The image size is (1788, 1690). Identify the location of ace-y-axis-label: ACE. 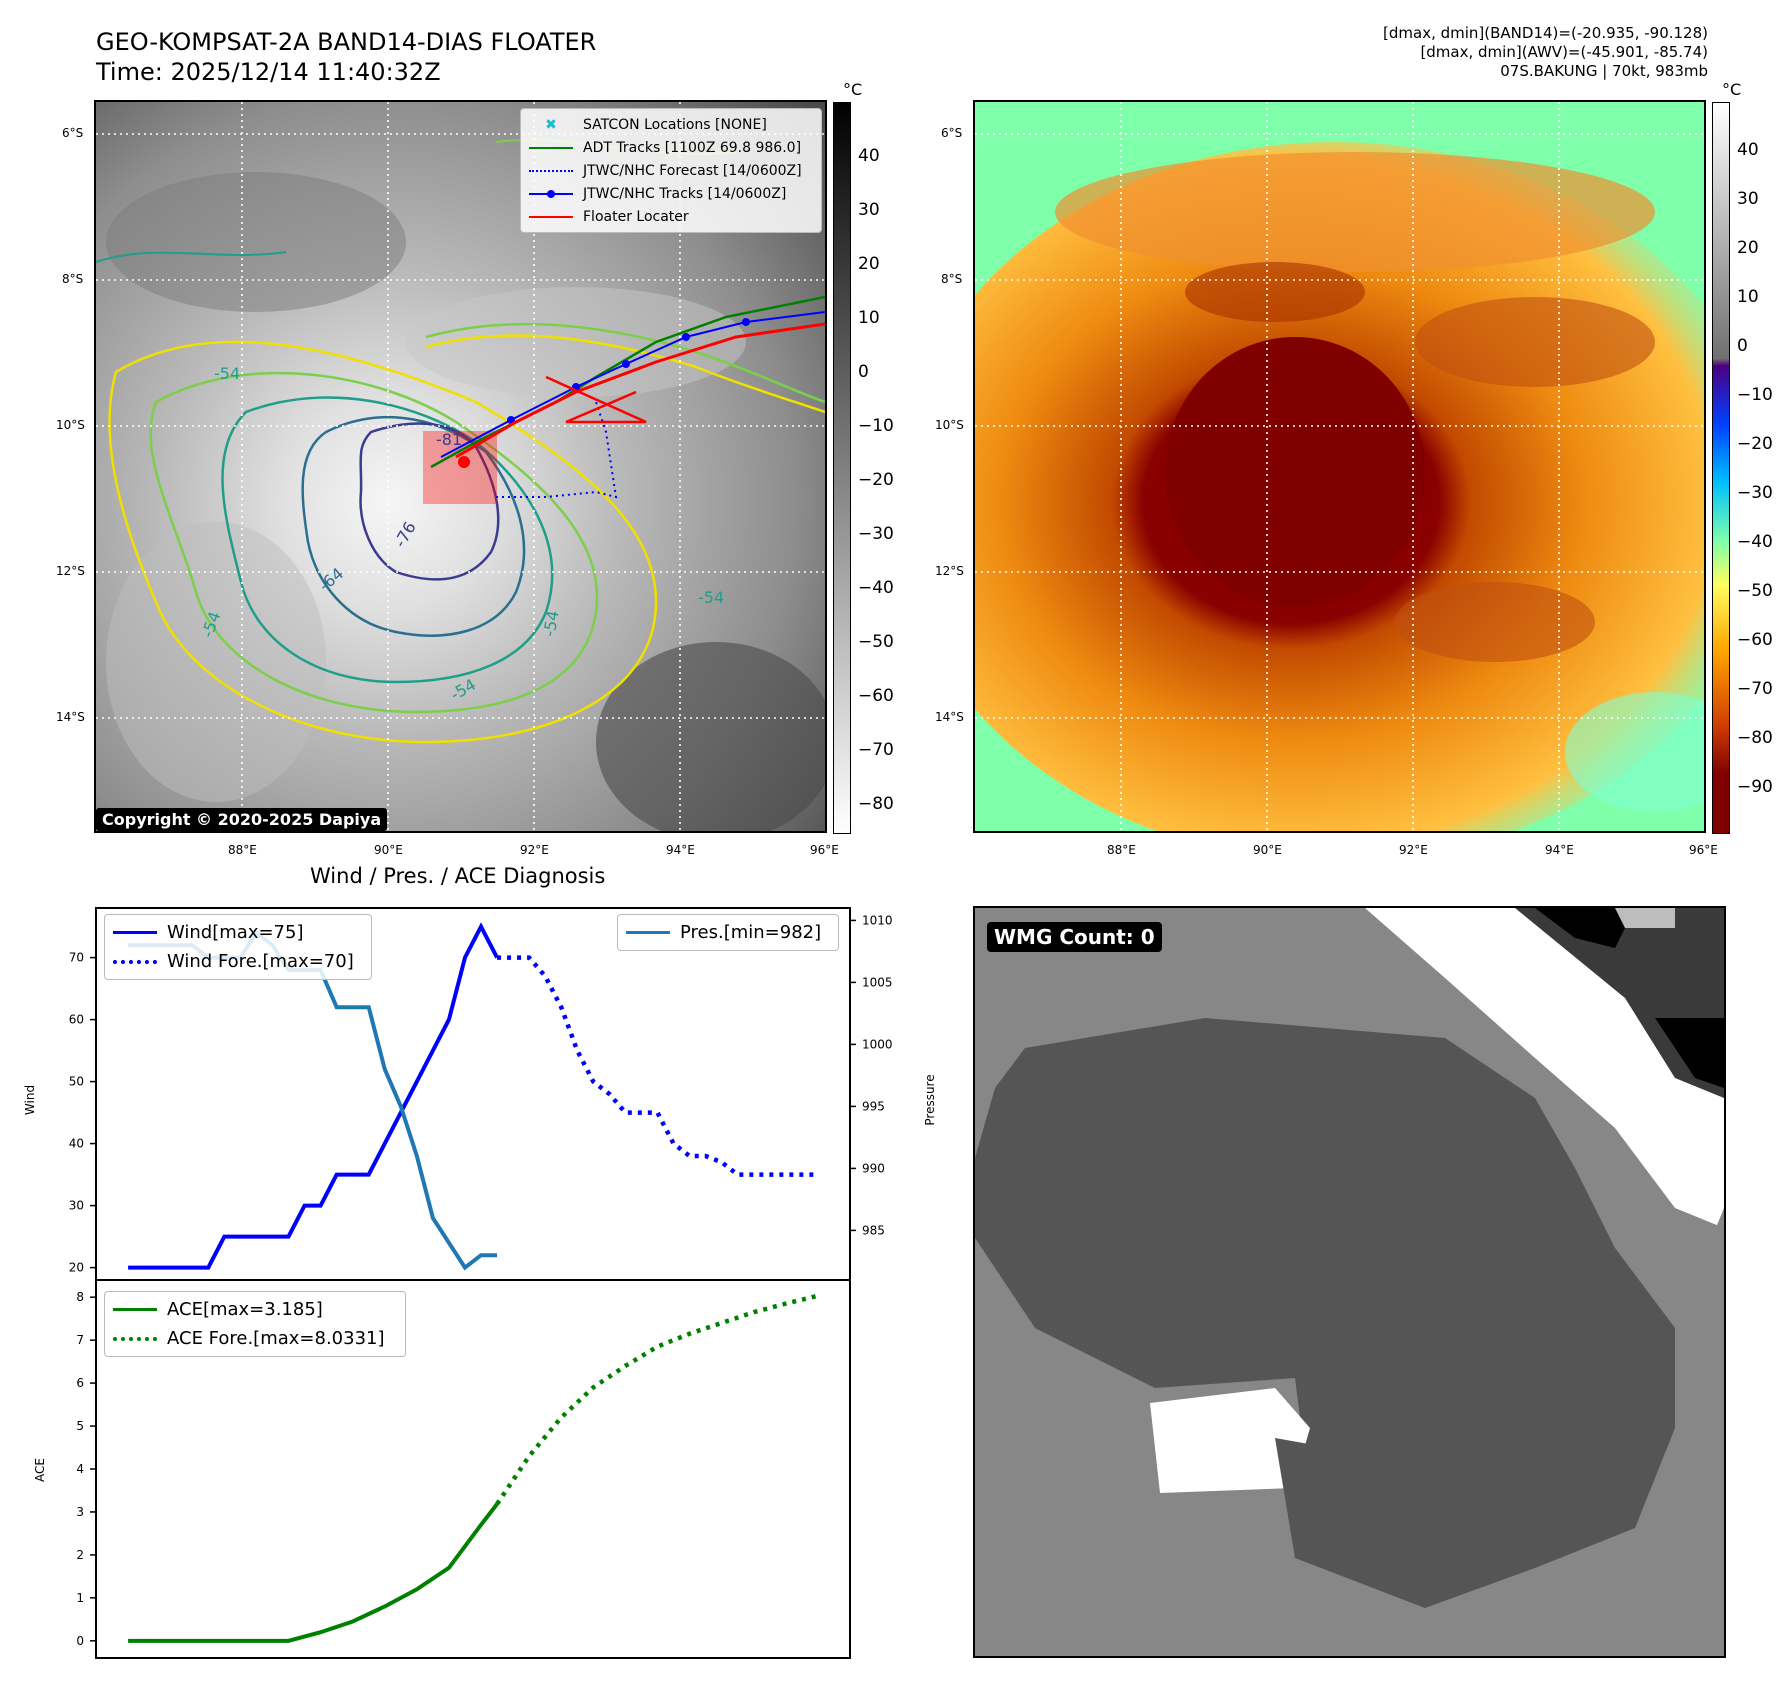
(40, 1470).